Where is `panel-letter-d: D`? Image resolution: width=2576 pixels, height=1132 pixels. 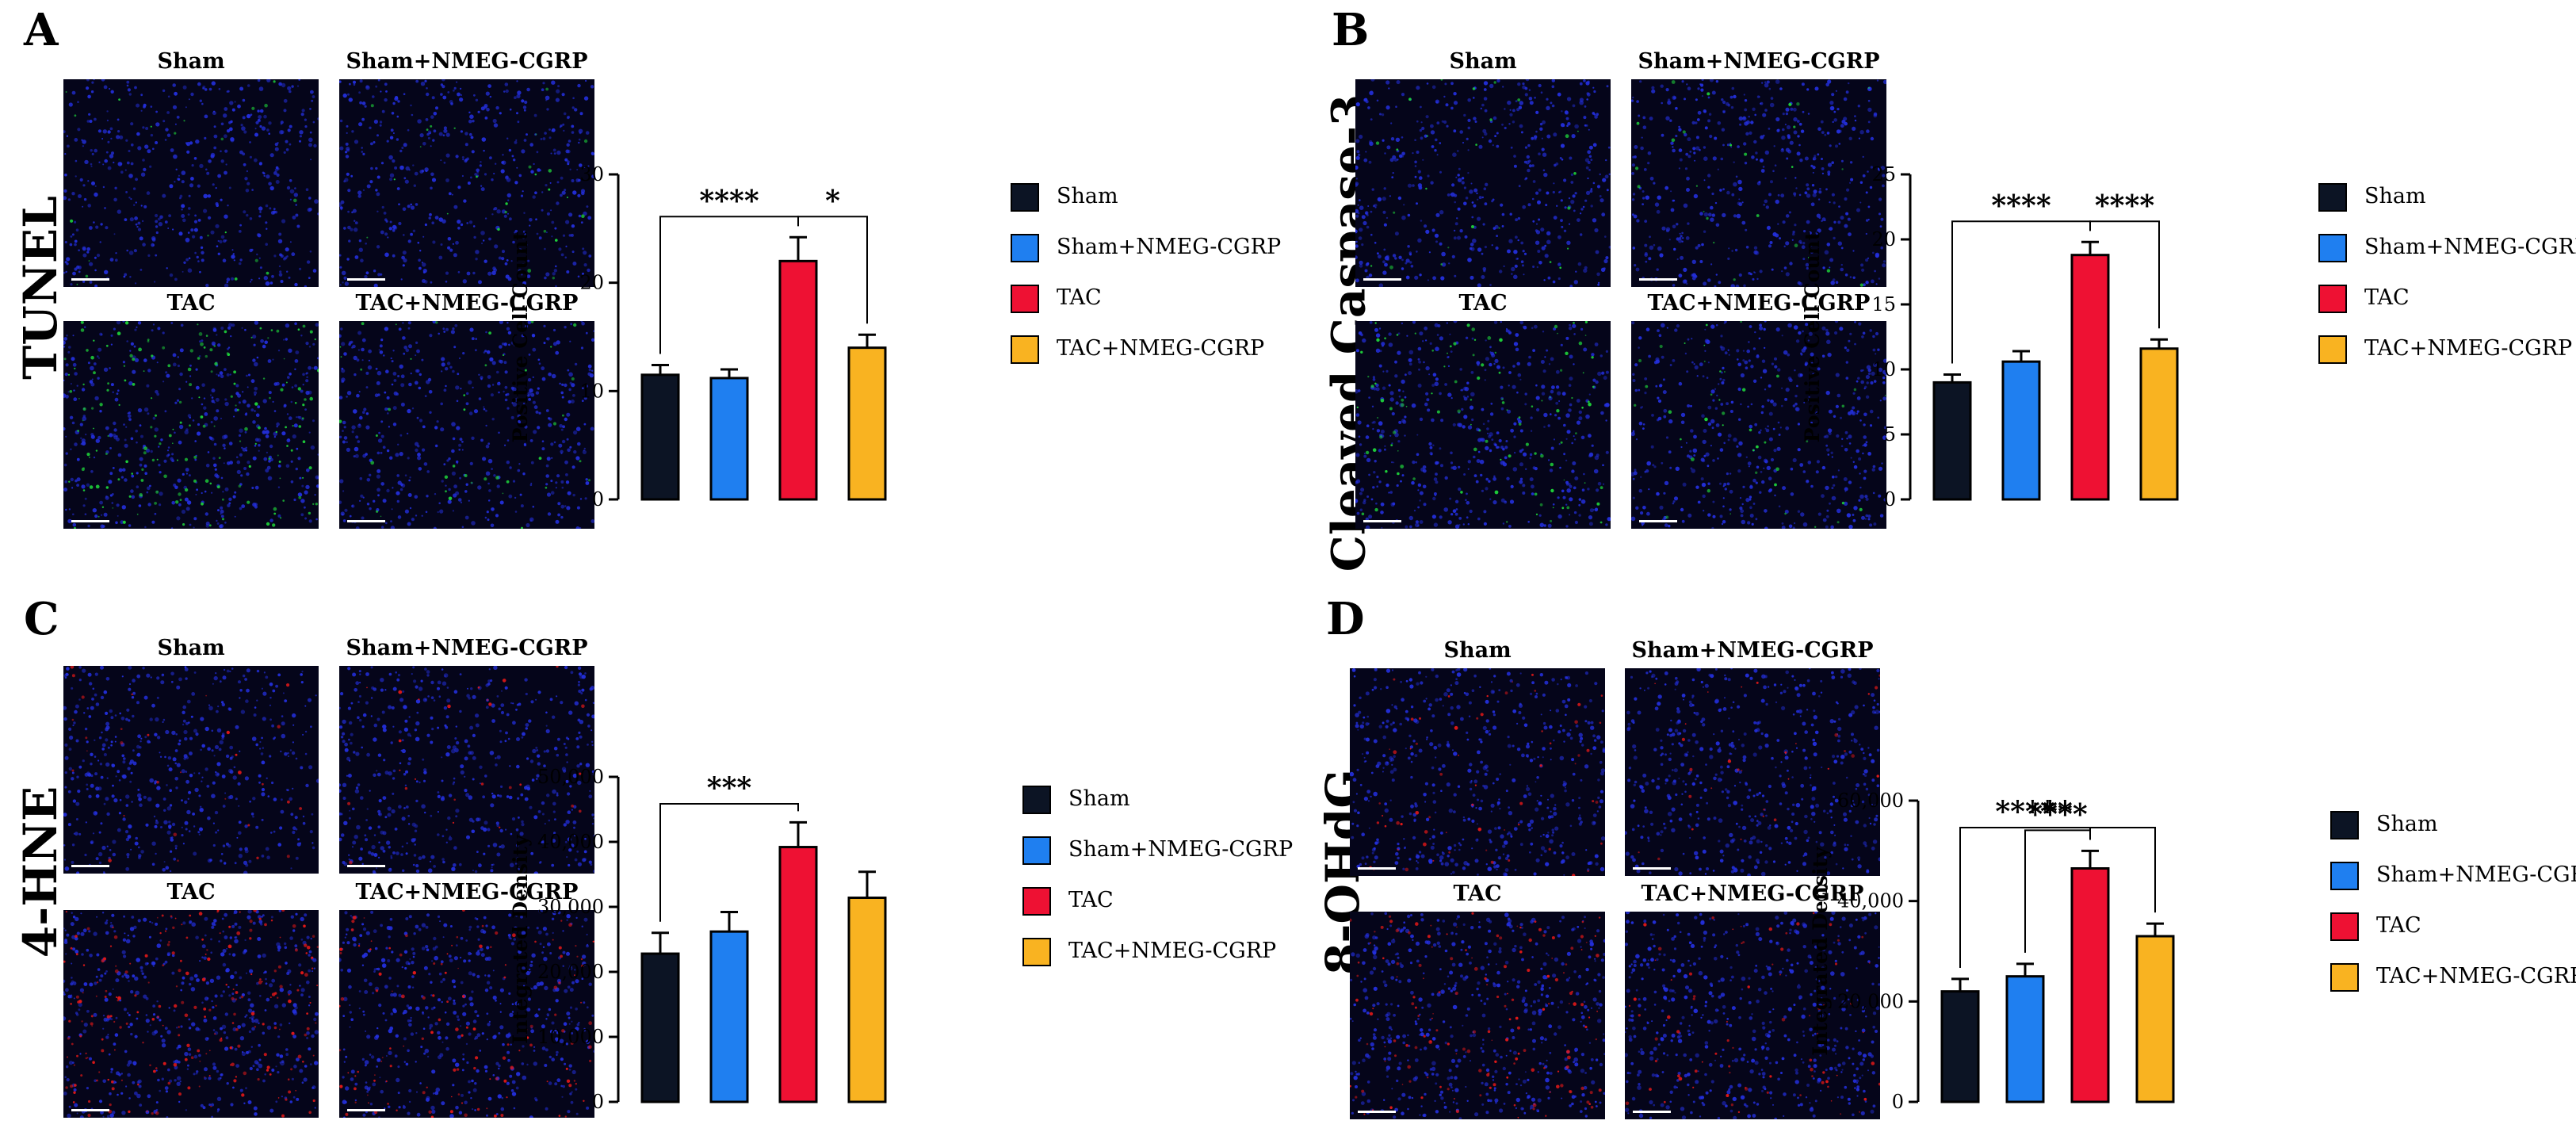
panel-letter-d: D is located at coordinates (1345, 619).